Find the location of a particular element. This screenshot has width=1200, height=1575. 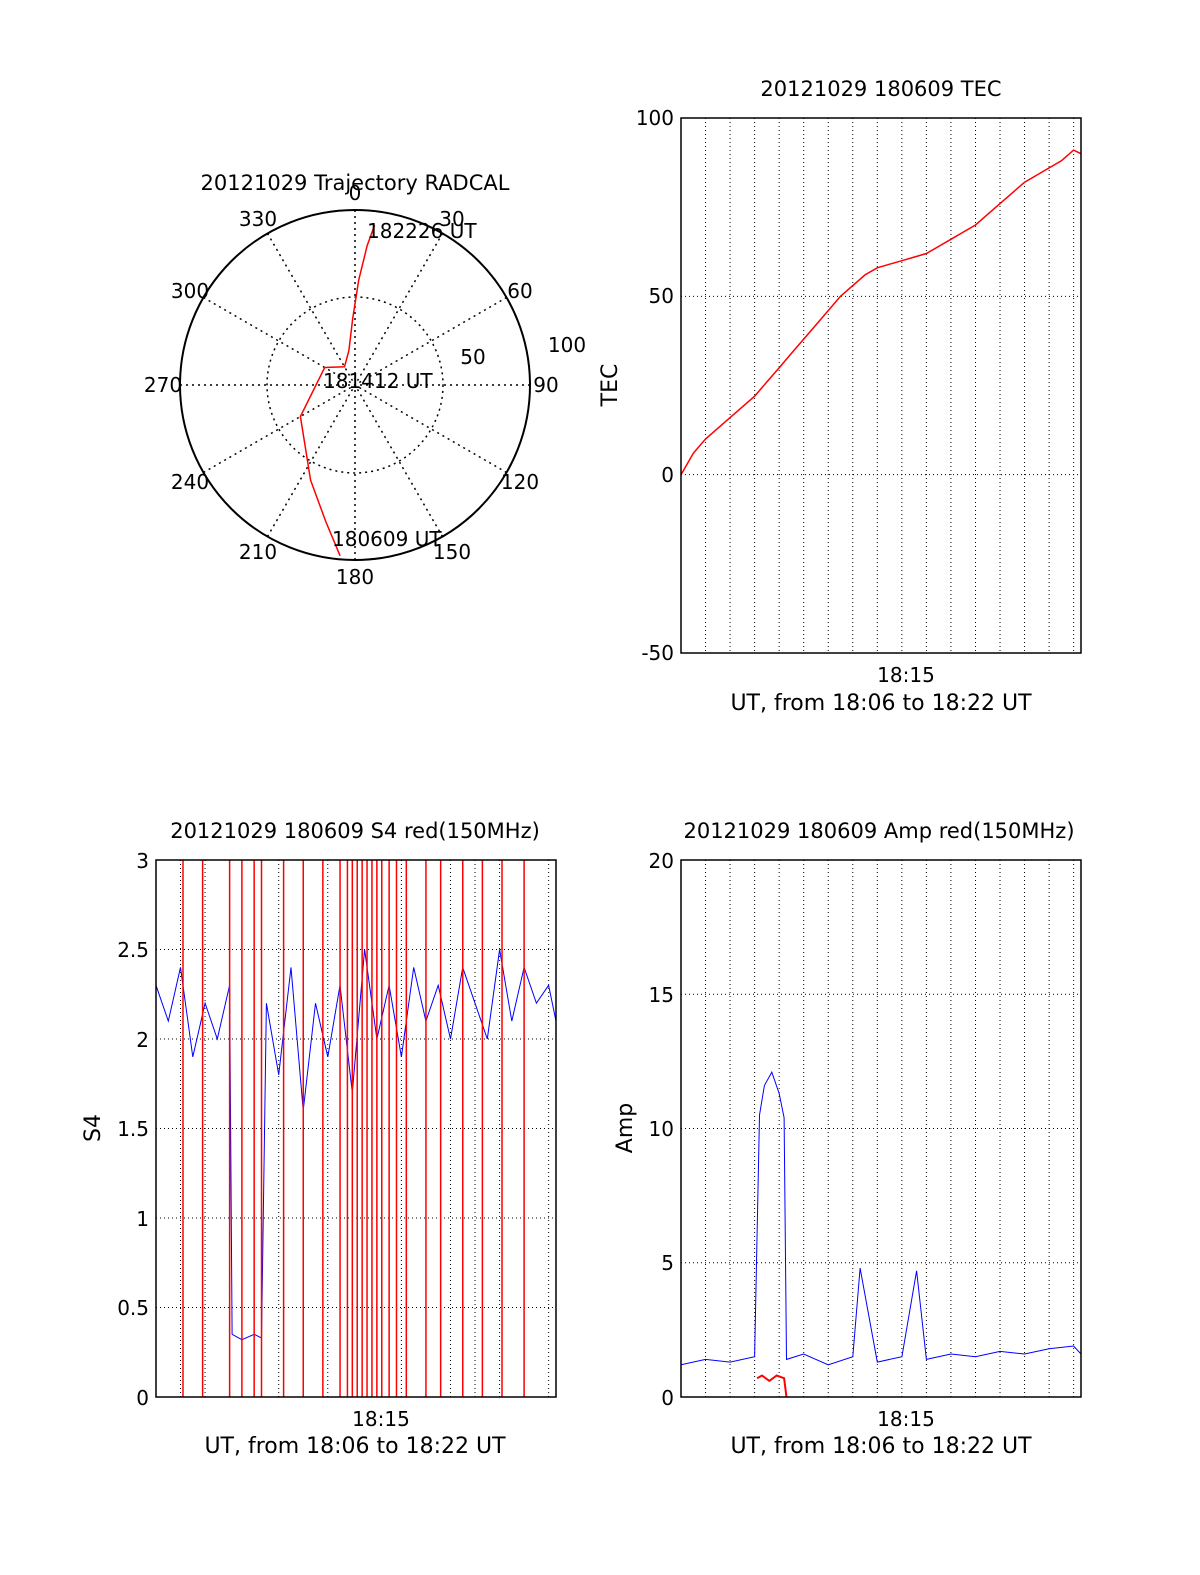

s4-grid is located at coordinates (356, 1128).